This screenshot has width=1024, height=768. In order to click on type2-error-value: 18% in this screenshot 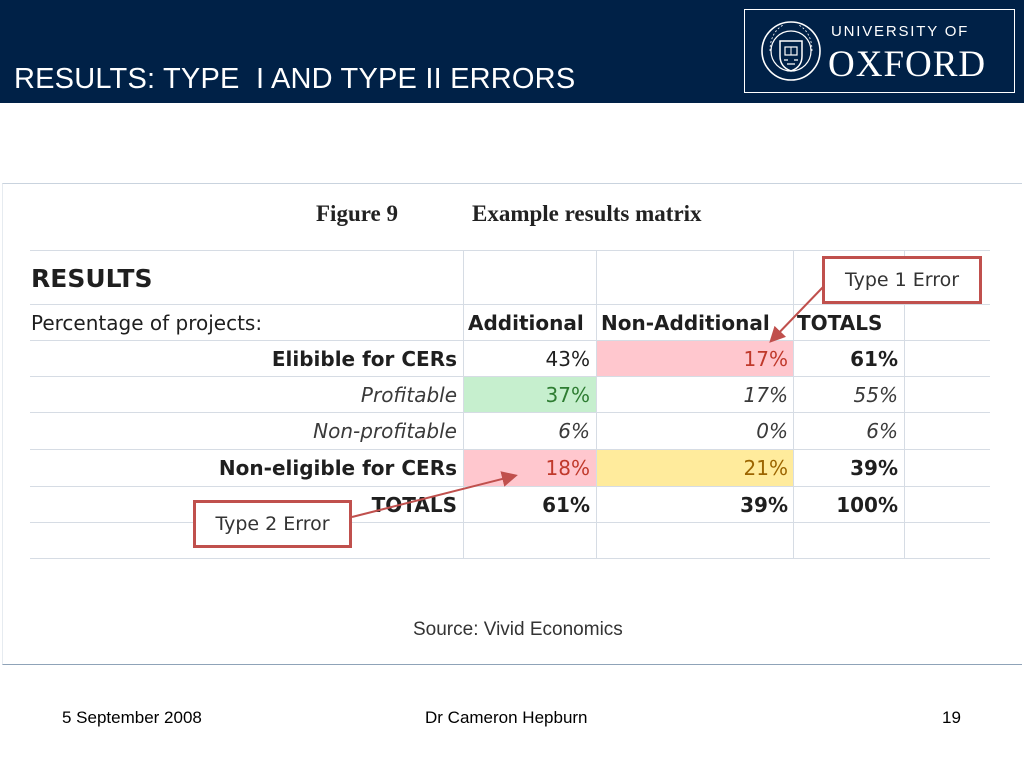, I will do `click(567, 468)`.